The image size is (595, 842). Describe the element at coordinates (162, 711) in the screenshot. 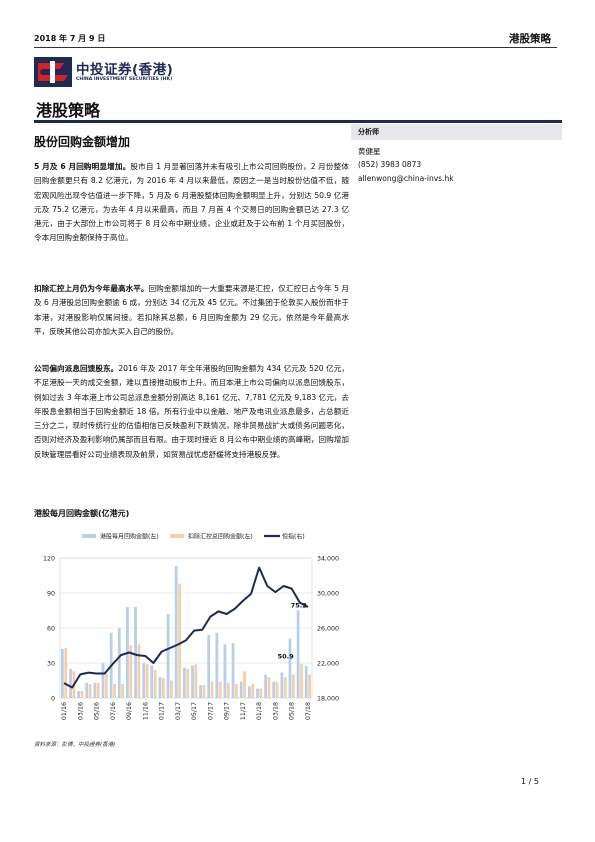

I see `x-tick-label: 01/17` at that location.